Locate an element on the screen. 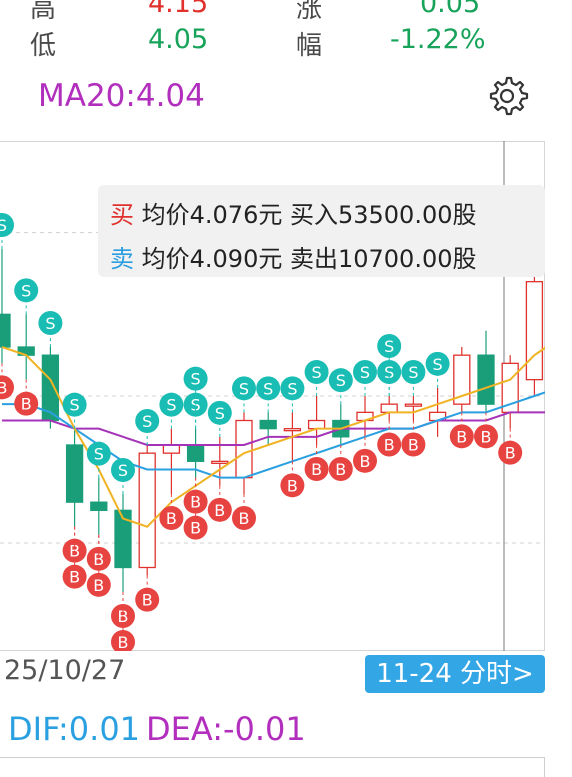  macd-chart-frame is located at coordinates (272, 767).